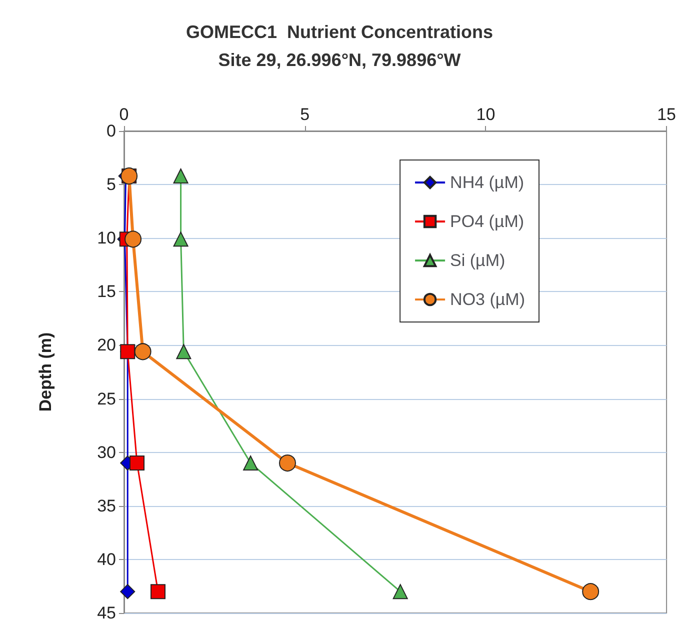 This screenshot has width=679, height=638. I want to click on y-tick-label: 45, so click(106, 613).